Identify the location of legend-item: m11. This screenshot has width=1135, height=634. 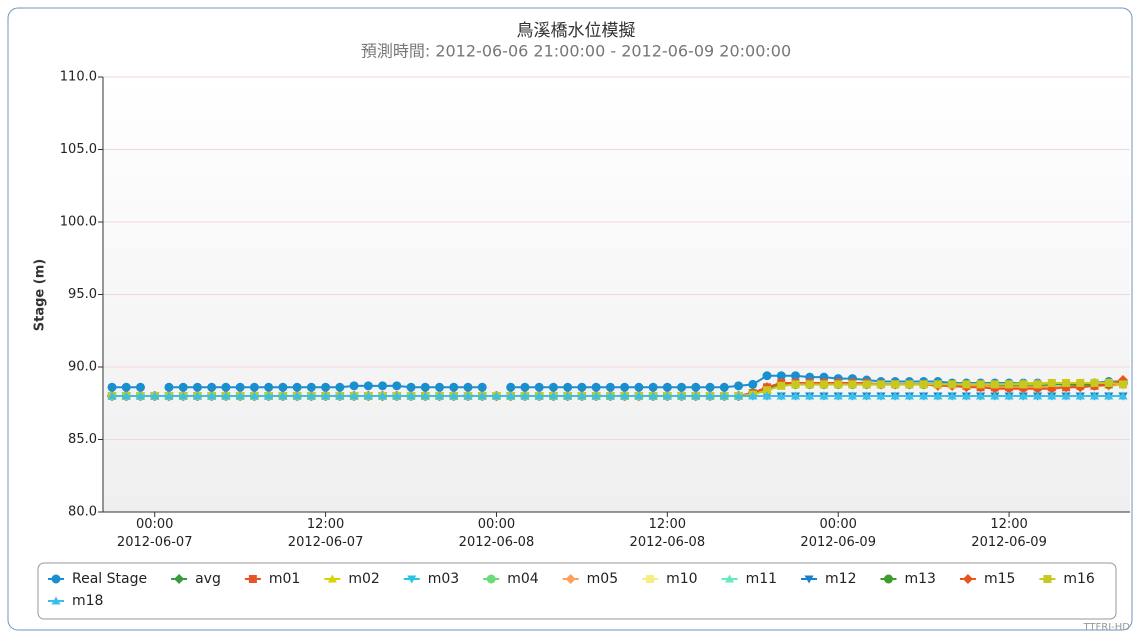
(749, 579).